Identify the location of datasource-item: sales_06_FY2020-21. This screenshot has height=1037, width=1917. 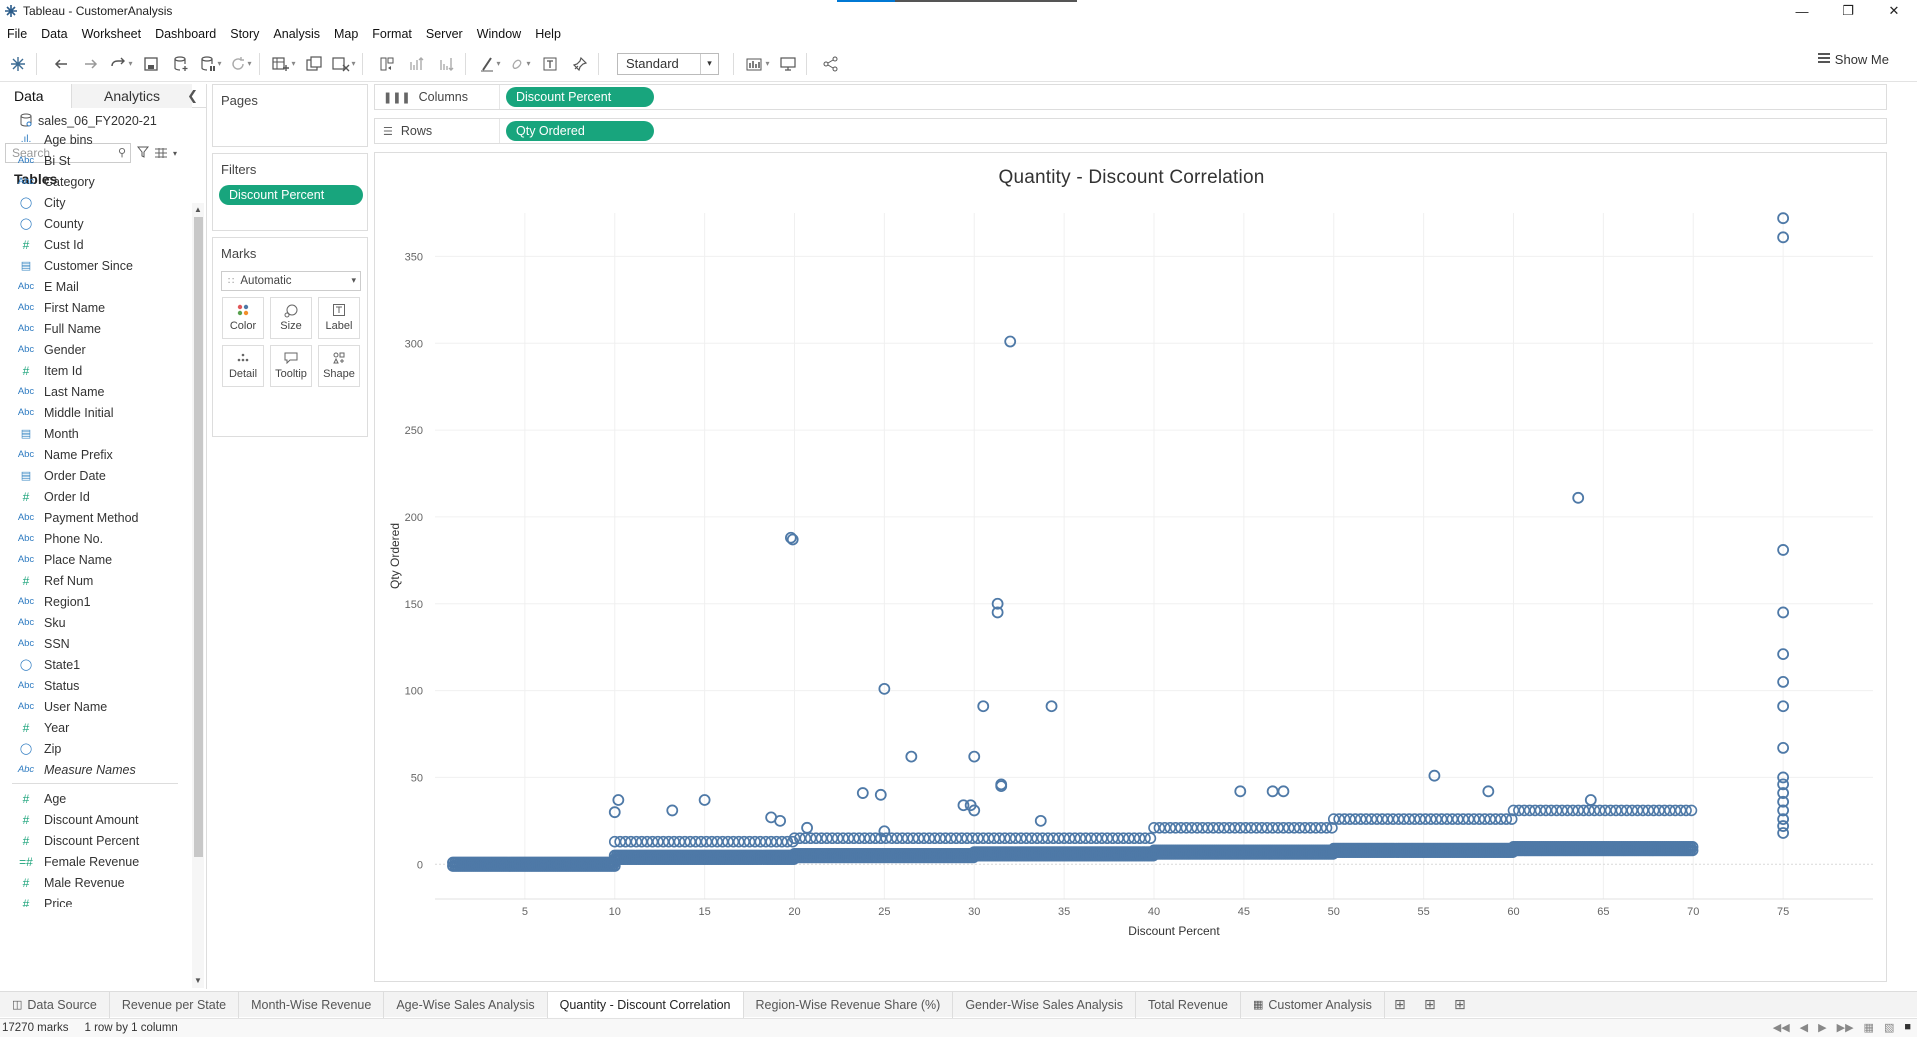
(103, 121).